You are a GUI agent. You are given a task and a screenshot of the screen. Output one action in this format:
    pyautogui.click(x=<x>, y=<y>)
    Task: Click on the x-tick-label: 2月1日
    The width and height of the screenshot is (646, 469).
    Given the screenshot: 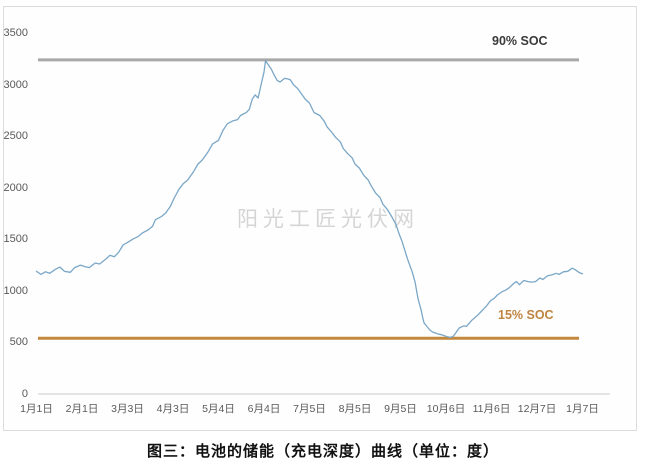 What is the action you would take?
    pyautogui.click(x=82, y=409)
    